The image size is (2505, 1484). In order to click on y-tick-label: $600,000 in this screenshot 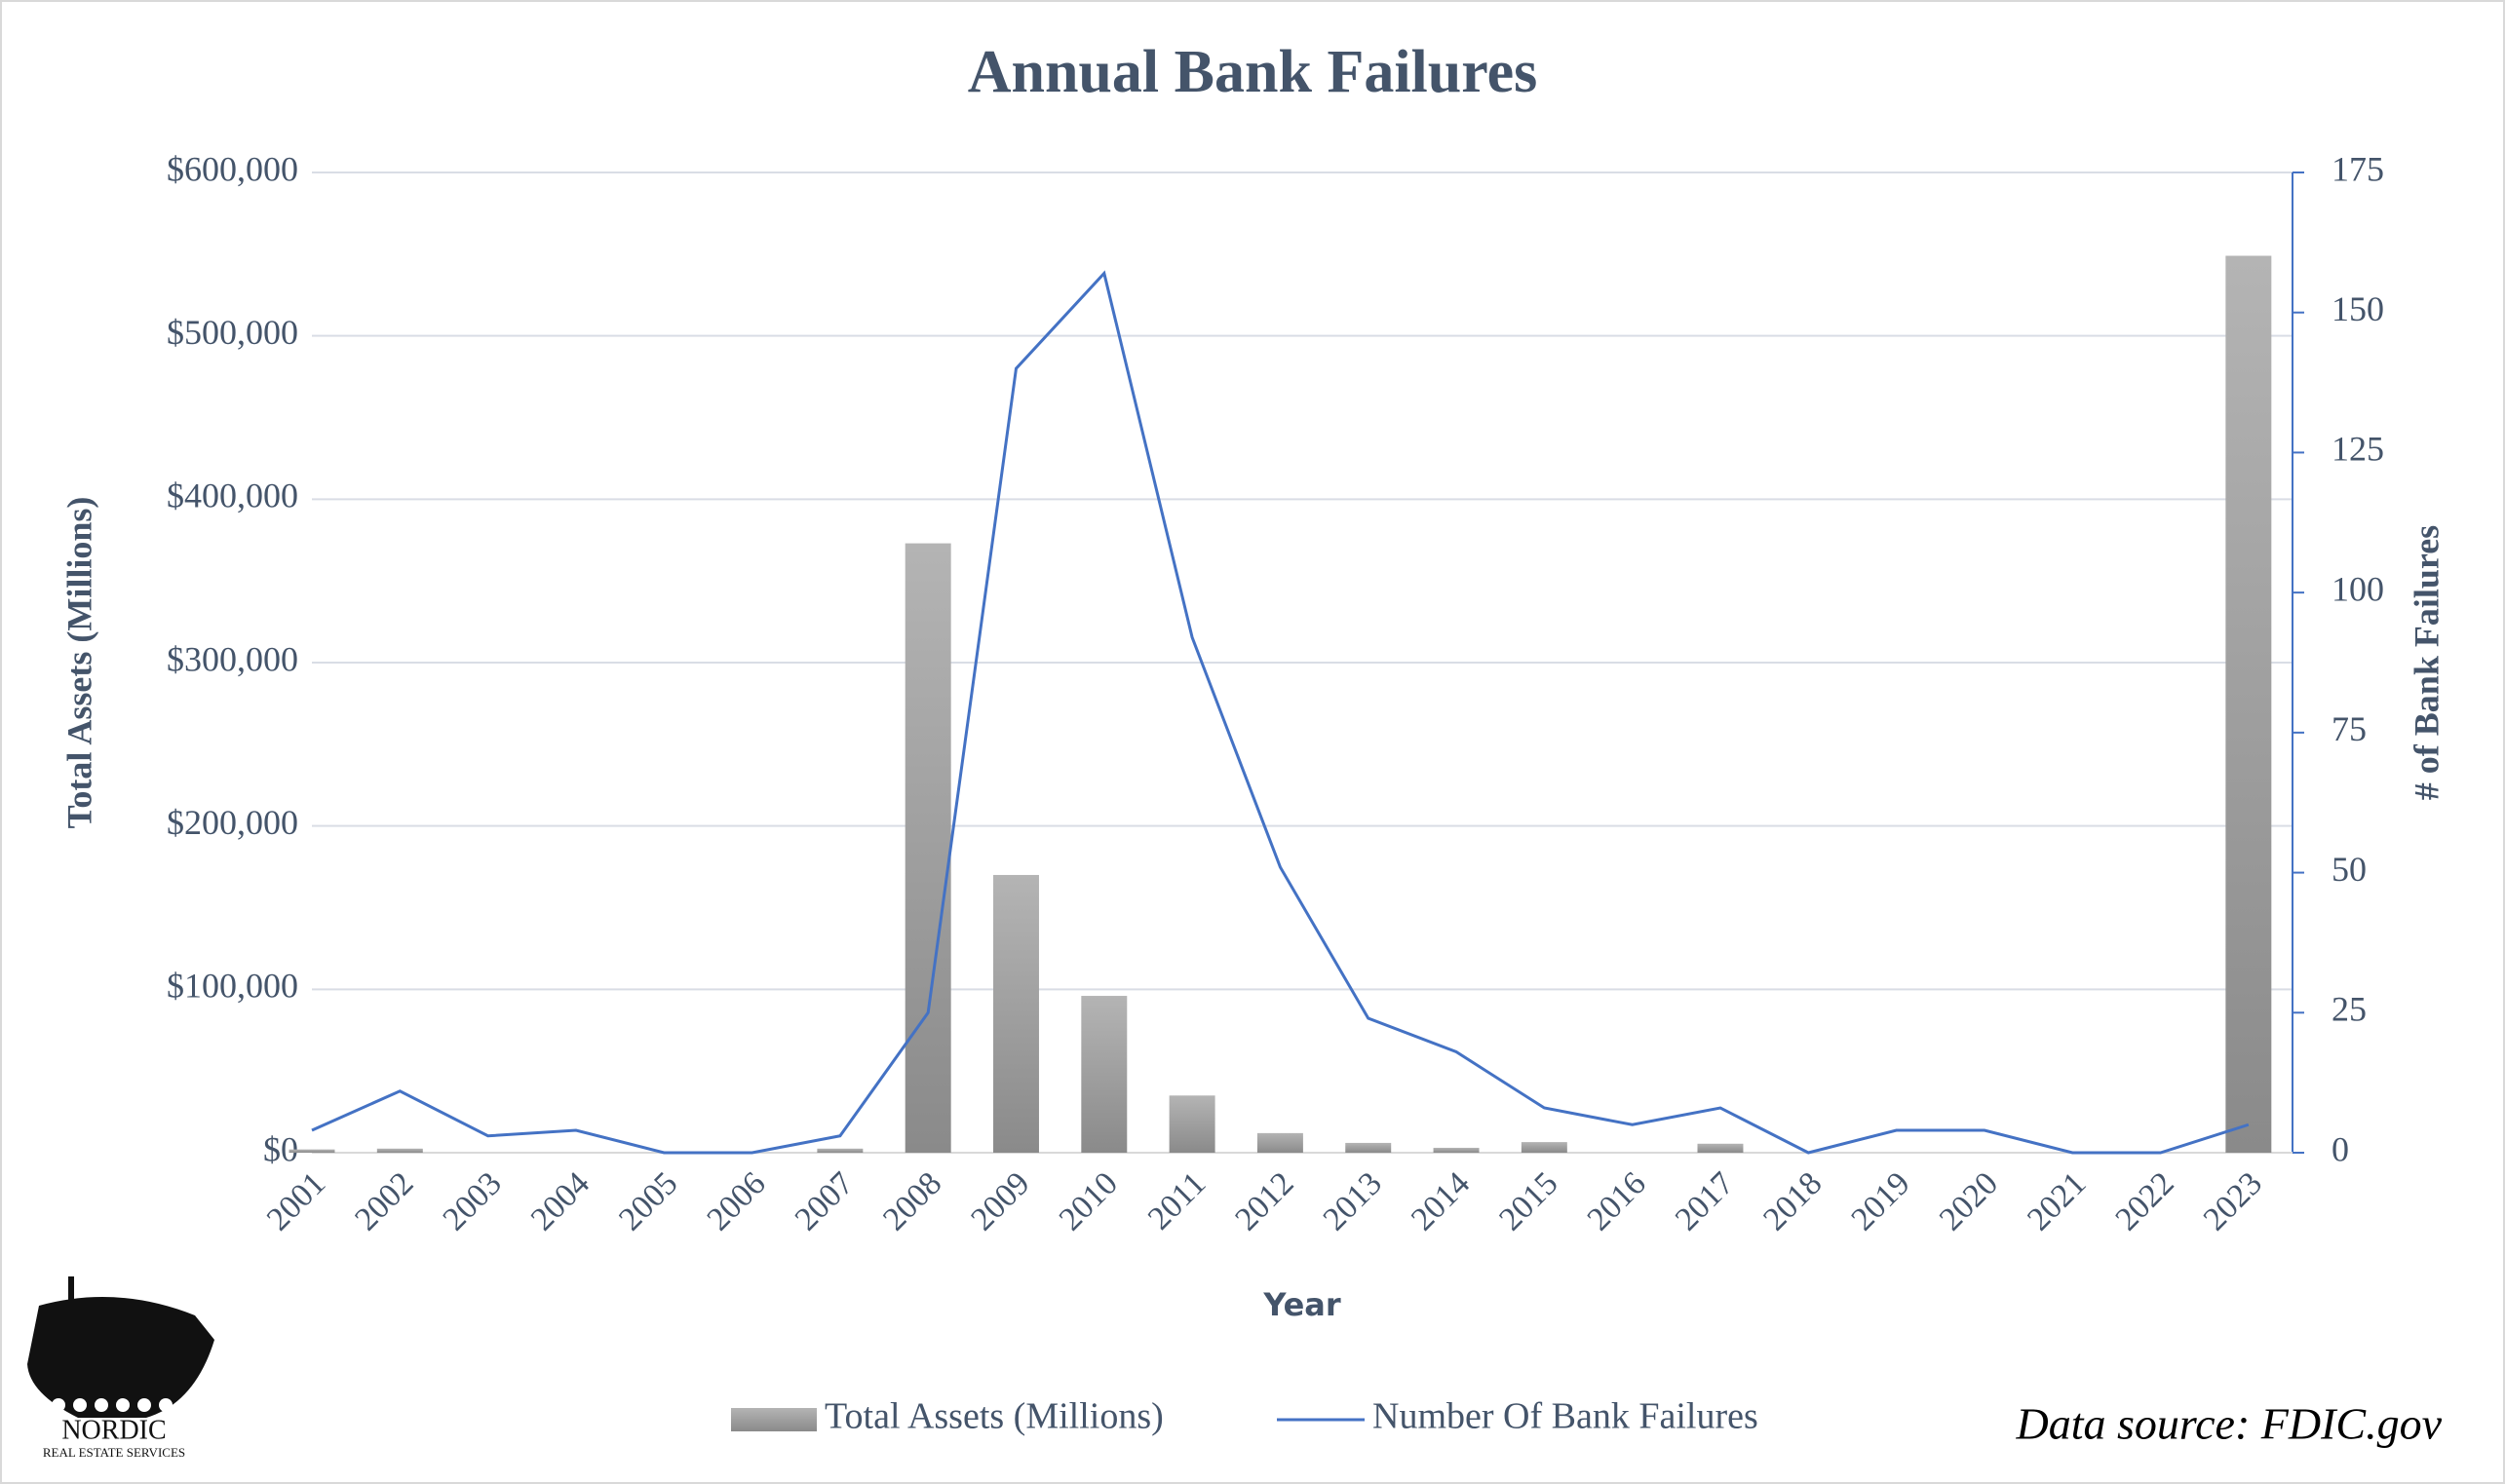, I will do `click(232, 168)`.